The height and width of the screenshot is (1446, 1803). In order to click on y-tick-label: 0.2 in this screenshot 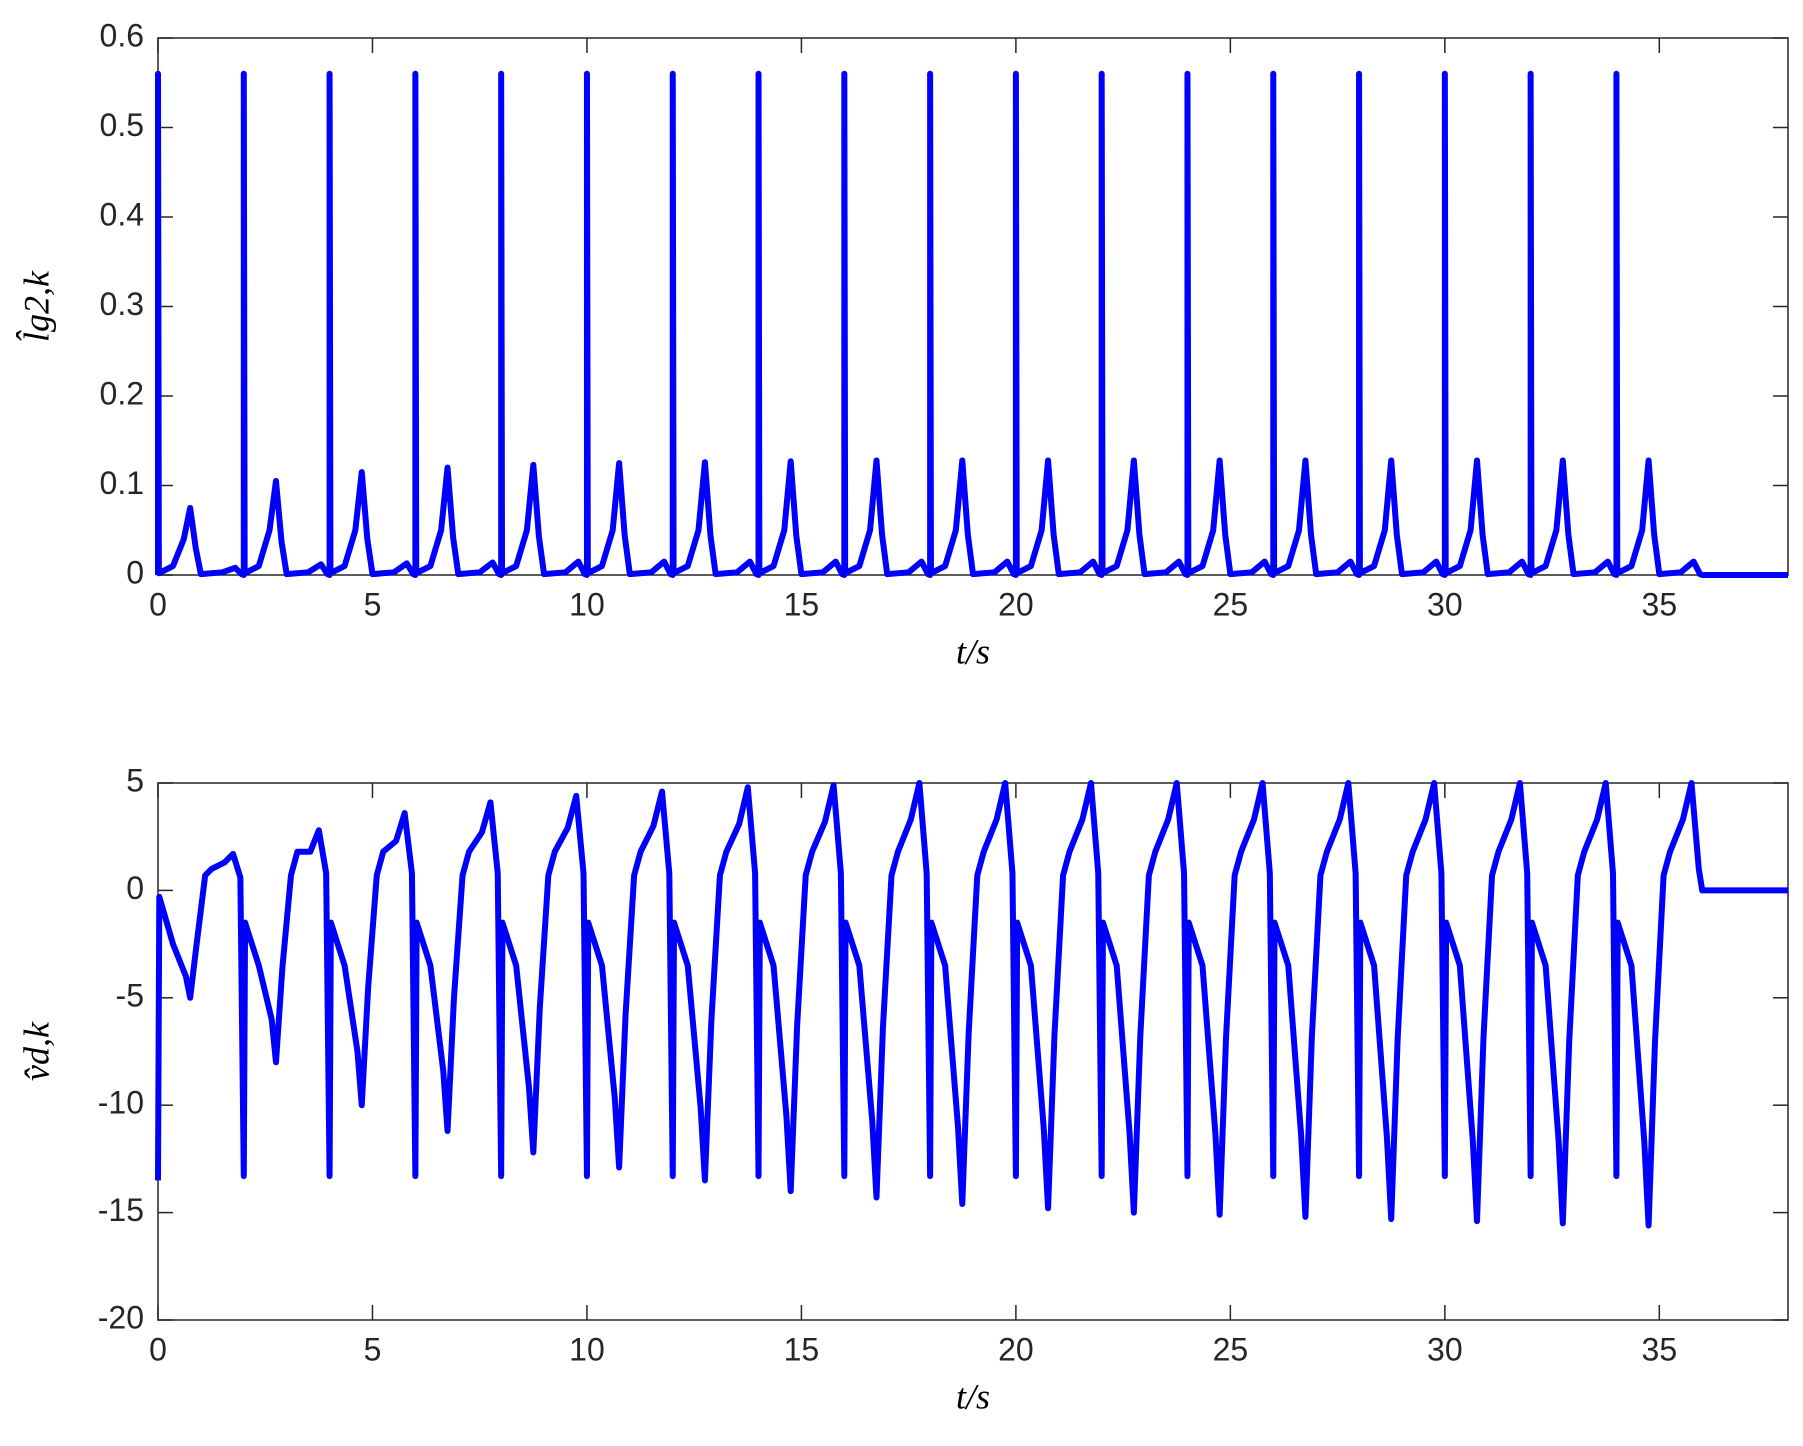, I will do `click(122, 393)`.